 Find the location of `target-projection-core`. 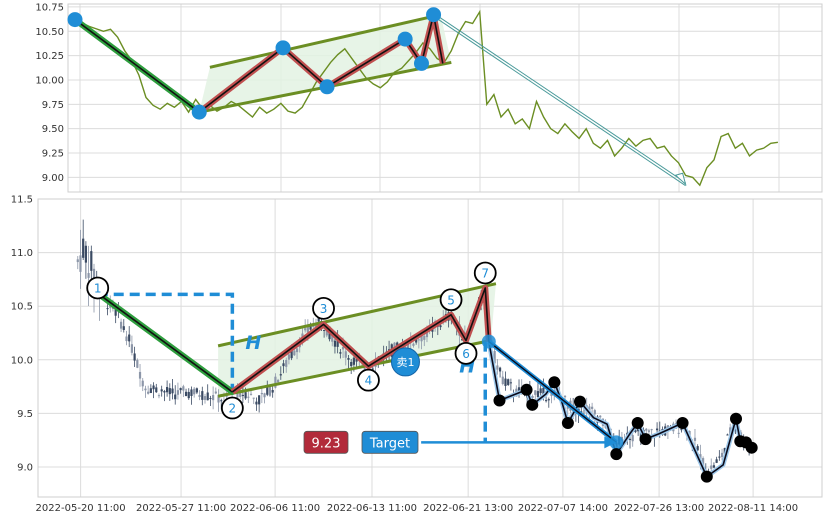

target-projection-core is located at coordinates (552, 392).